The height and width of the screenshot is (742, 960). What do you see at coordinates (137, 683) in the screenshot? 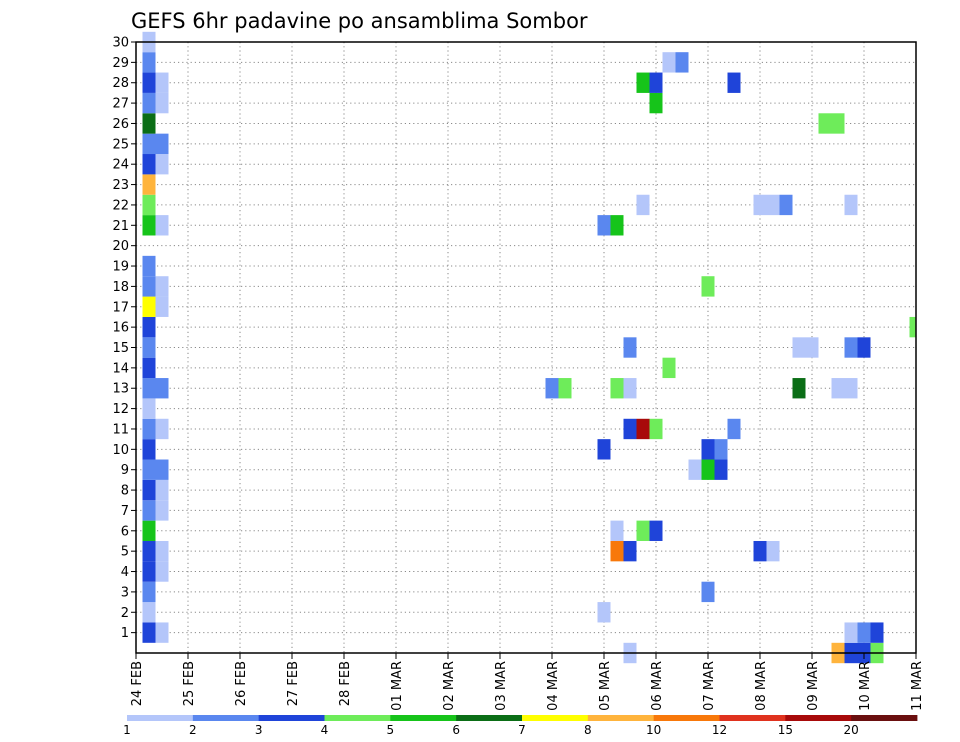
I see `x-tick-label: 24 FEB` at bounding box center [137, 683].